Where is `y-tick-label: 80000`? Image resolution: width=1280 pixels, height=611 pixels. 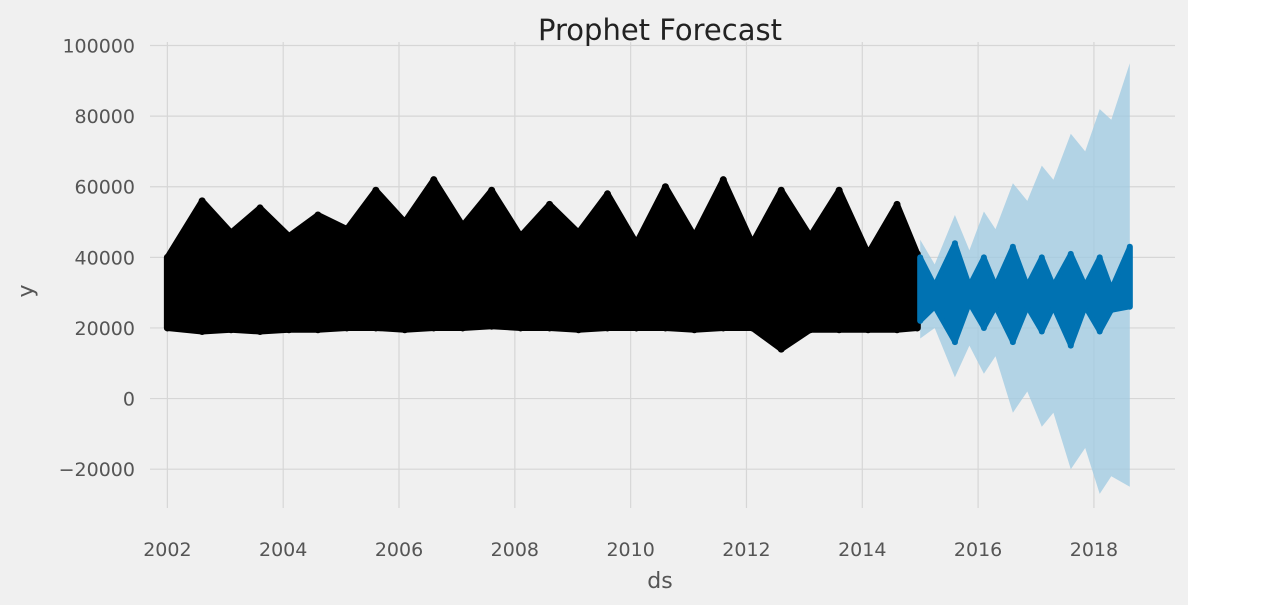
y-tick-label: 80000 is located at coordinates (105, 117).